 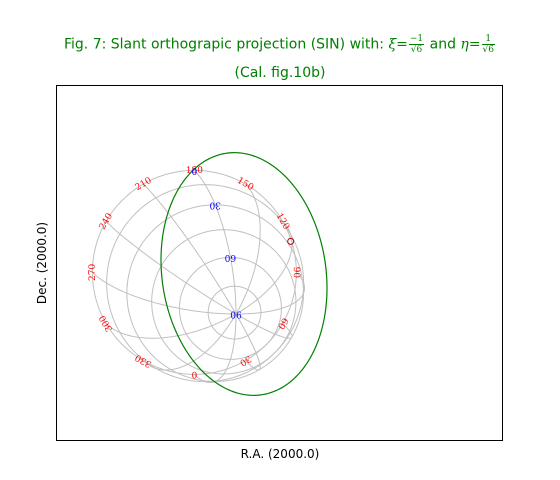 What do you see at coordinates (402, 44) in the screenshot?
I see `xi-equals: =` at bounding box center [402, 44].